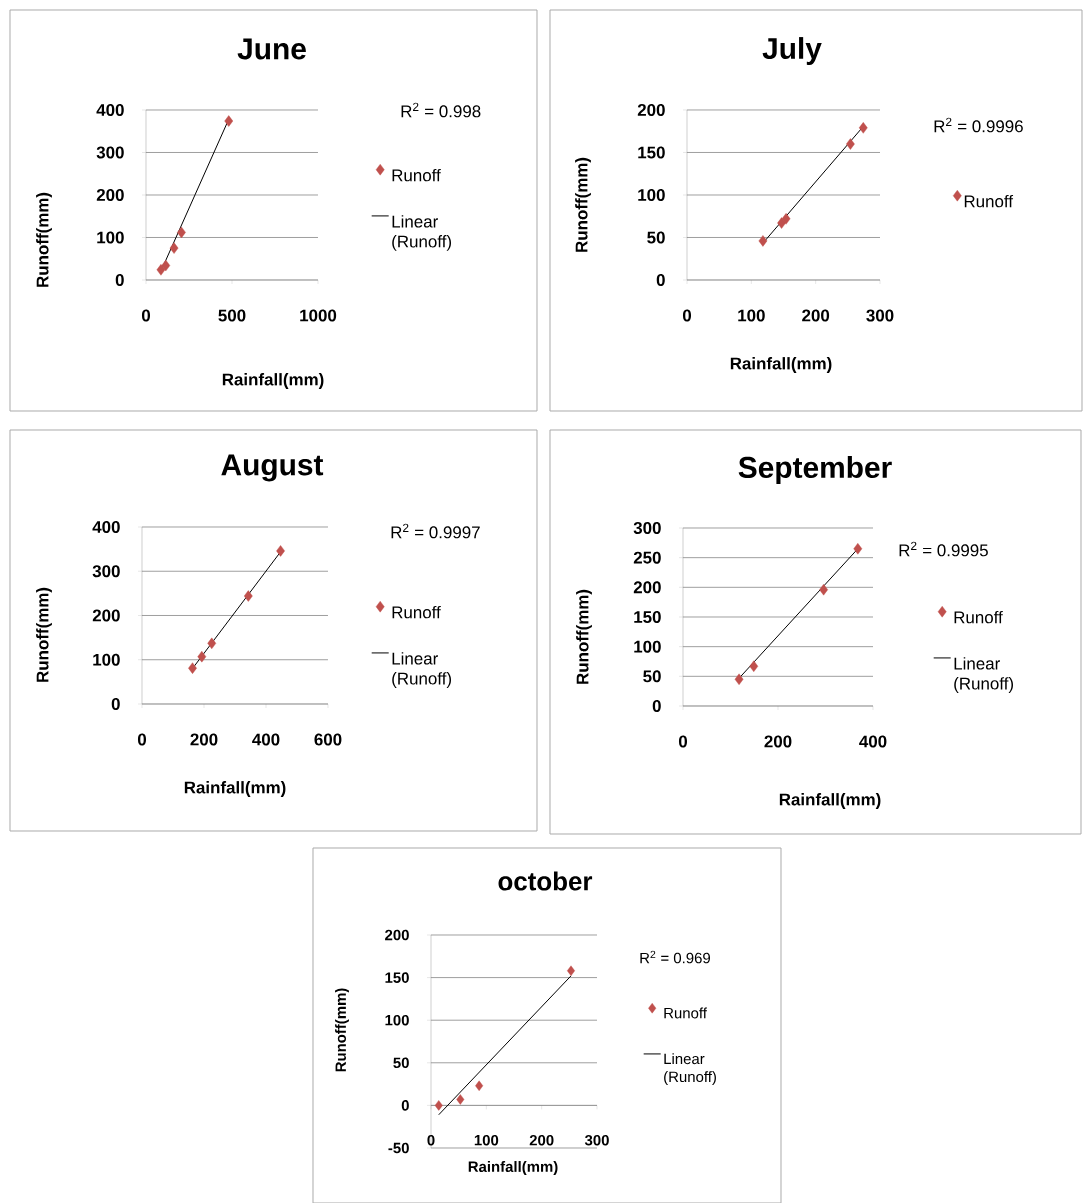  What do you see at coordinates (675, 957) in the screenshot?
I see `text: R$^{2}$ = 0.969` at bounding box center [675, 957].